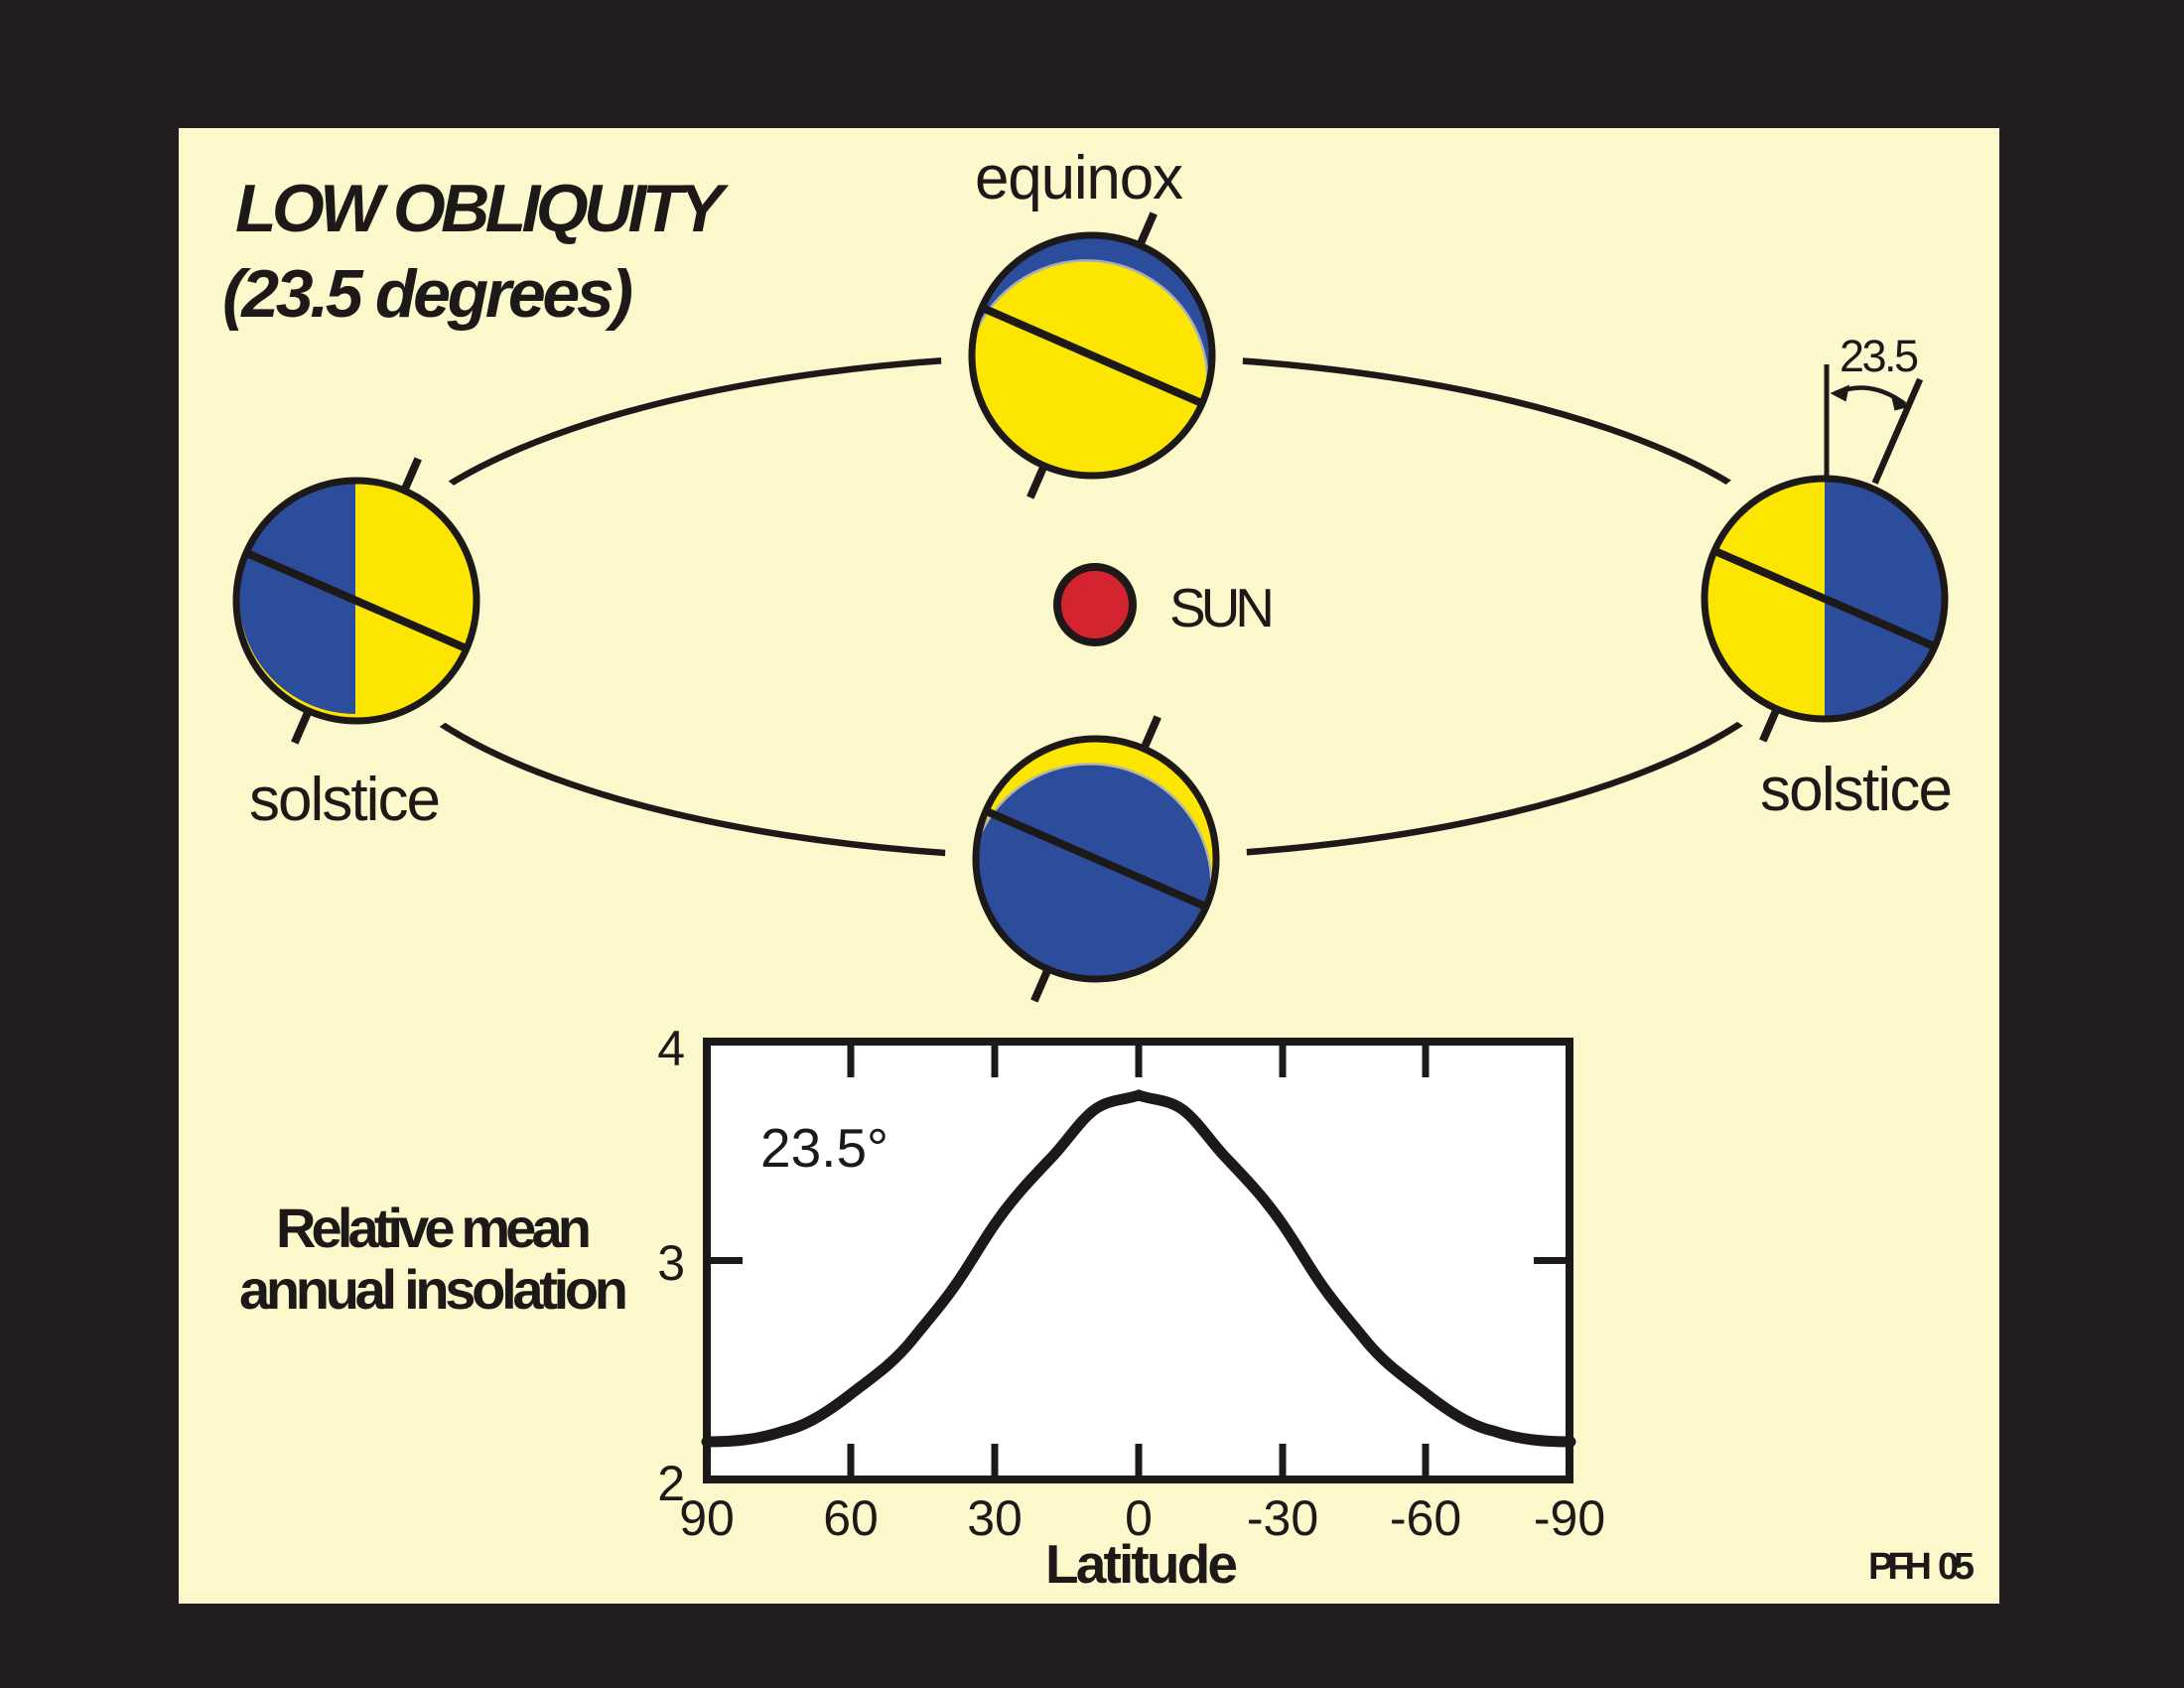 This screenshot has width=2184, height=1688. What do you see at coordinates (1141, 1564) in the screenshot?
I see `svg-text: Latitude` at bounding box center [1141, 1564].